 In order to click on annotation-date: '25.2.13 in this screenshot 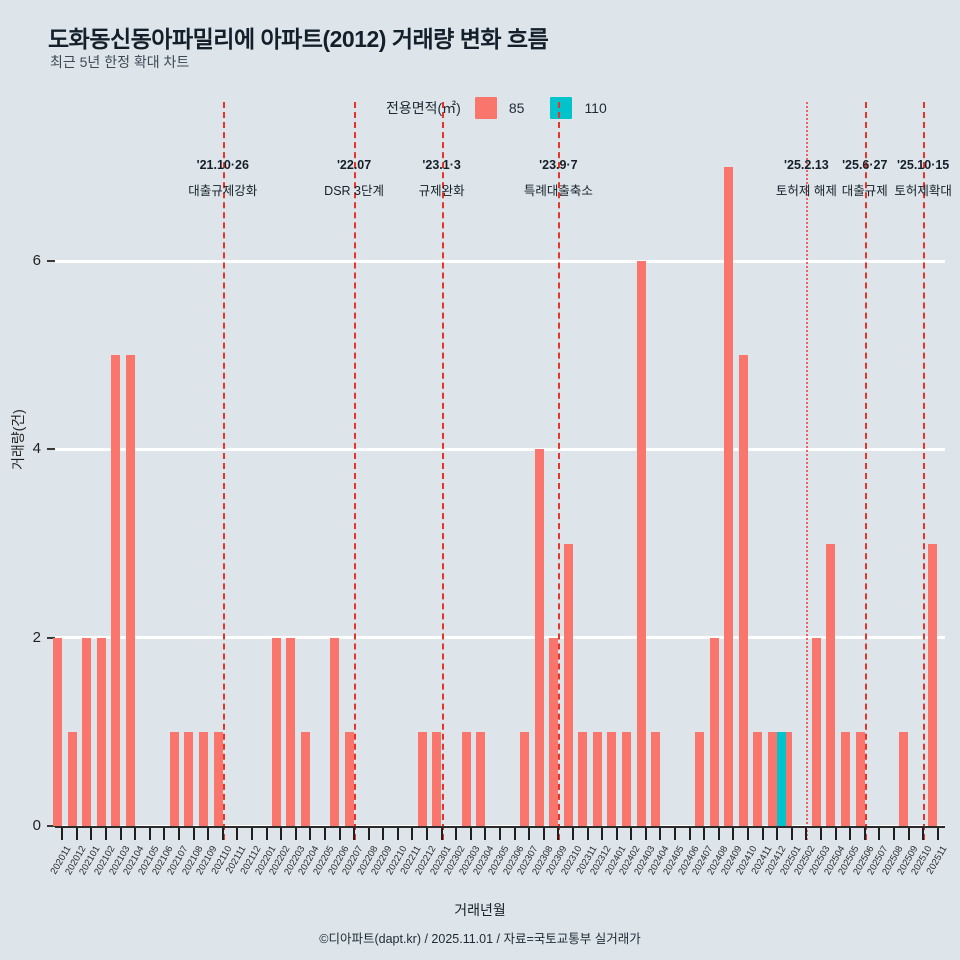, I will do `click(806, 165)`.